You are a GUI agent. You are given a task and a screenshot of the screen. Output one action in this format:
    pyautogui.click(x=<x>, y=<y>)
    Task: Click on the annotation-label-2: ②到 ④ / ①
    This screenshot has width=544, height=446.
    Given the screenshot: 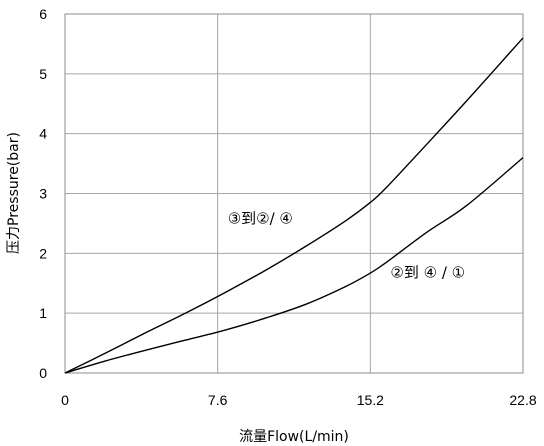 What is the action you would take?
    pyautogui.click(x=427, y=272)
    